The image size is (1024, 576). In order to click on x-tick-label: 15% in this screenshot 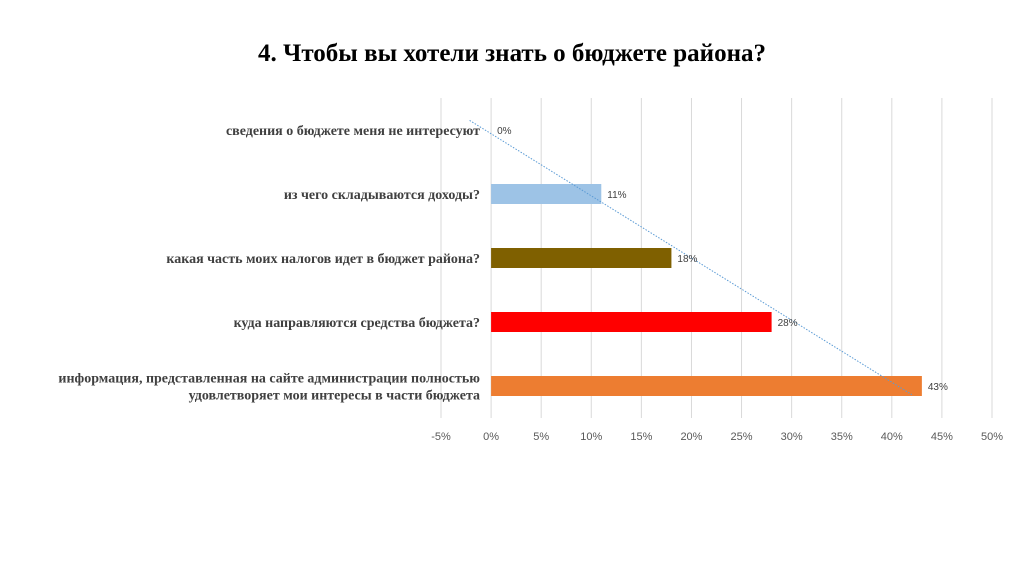, I will do `click(641, 437)`.